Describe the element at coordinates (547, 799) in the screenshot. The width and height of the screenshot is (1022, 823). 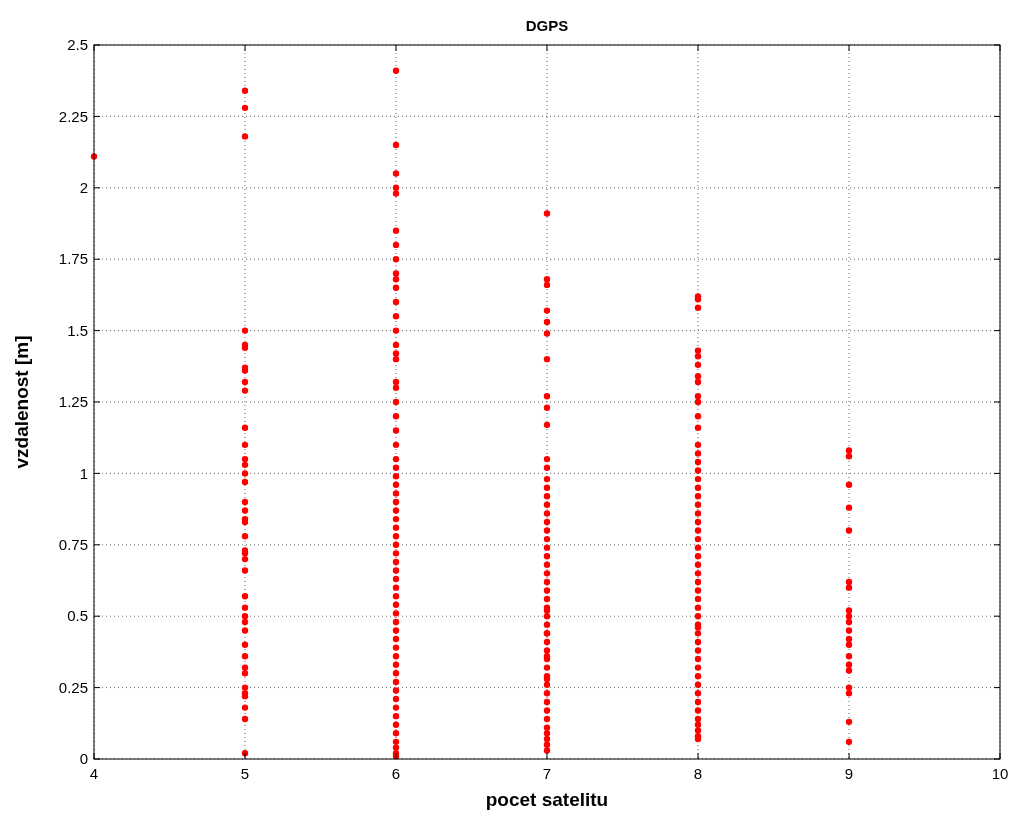
I see `x-axis-title: pocet satelitu` at that location.